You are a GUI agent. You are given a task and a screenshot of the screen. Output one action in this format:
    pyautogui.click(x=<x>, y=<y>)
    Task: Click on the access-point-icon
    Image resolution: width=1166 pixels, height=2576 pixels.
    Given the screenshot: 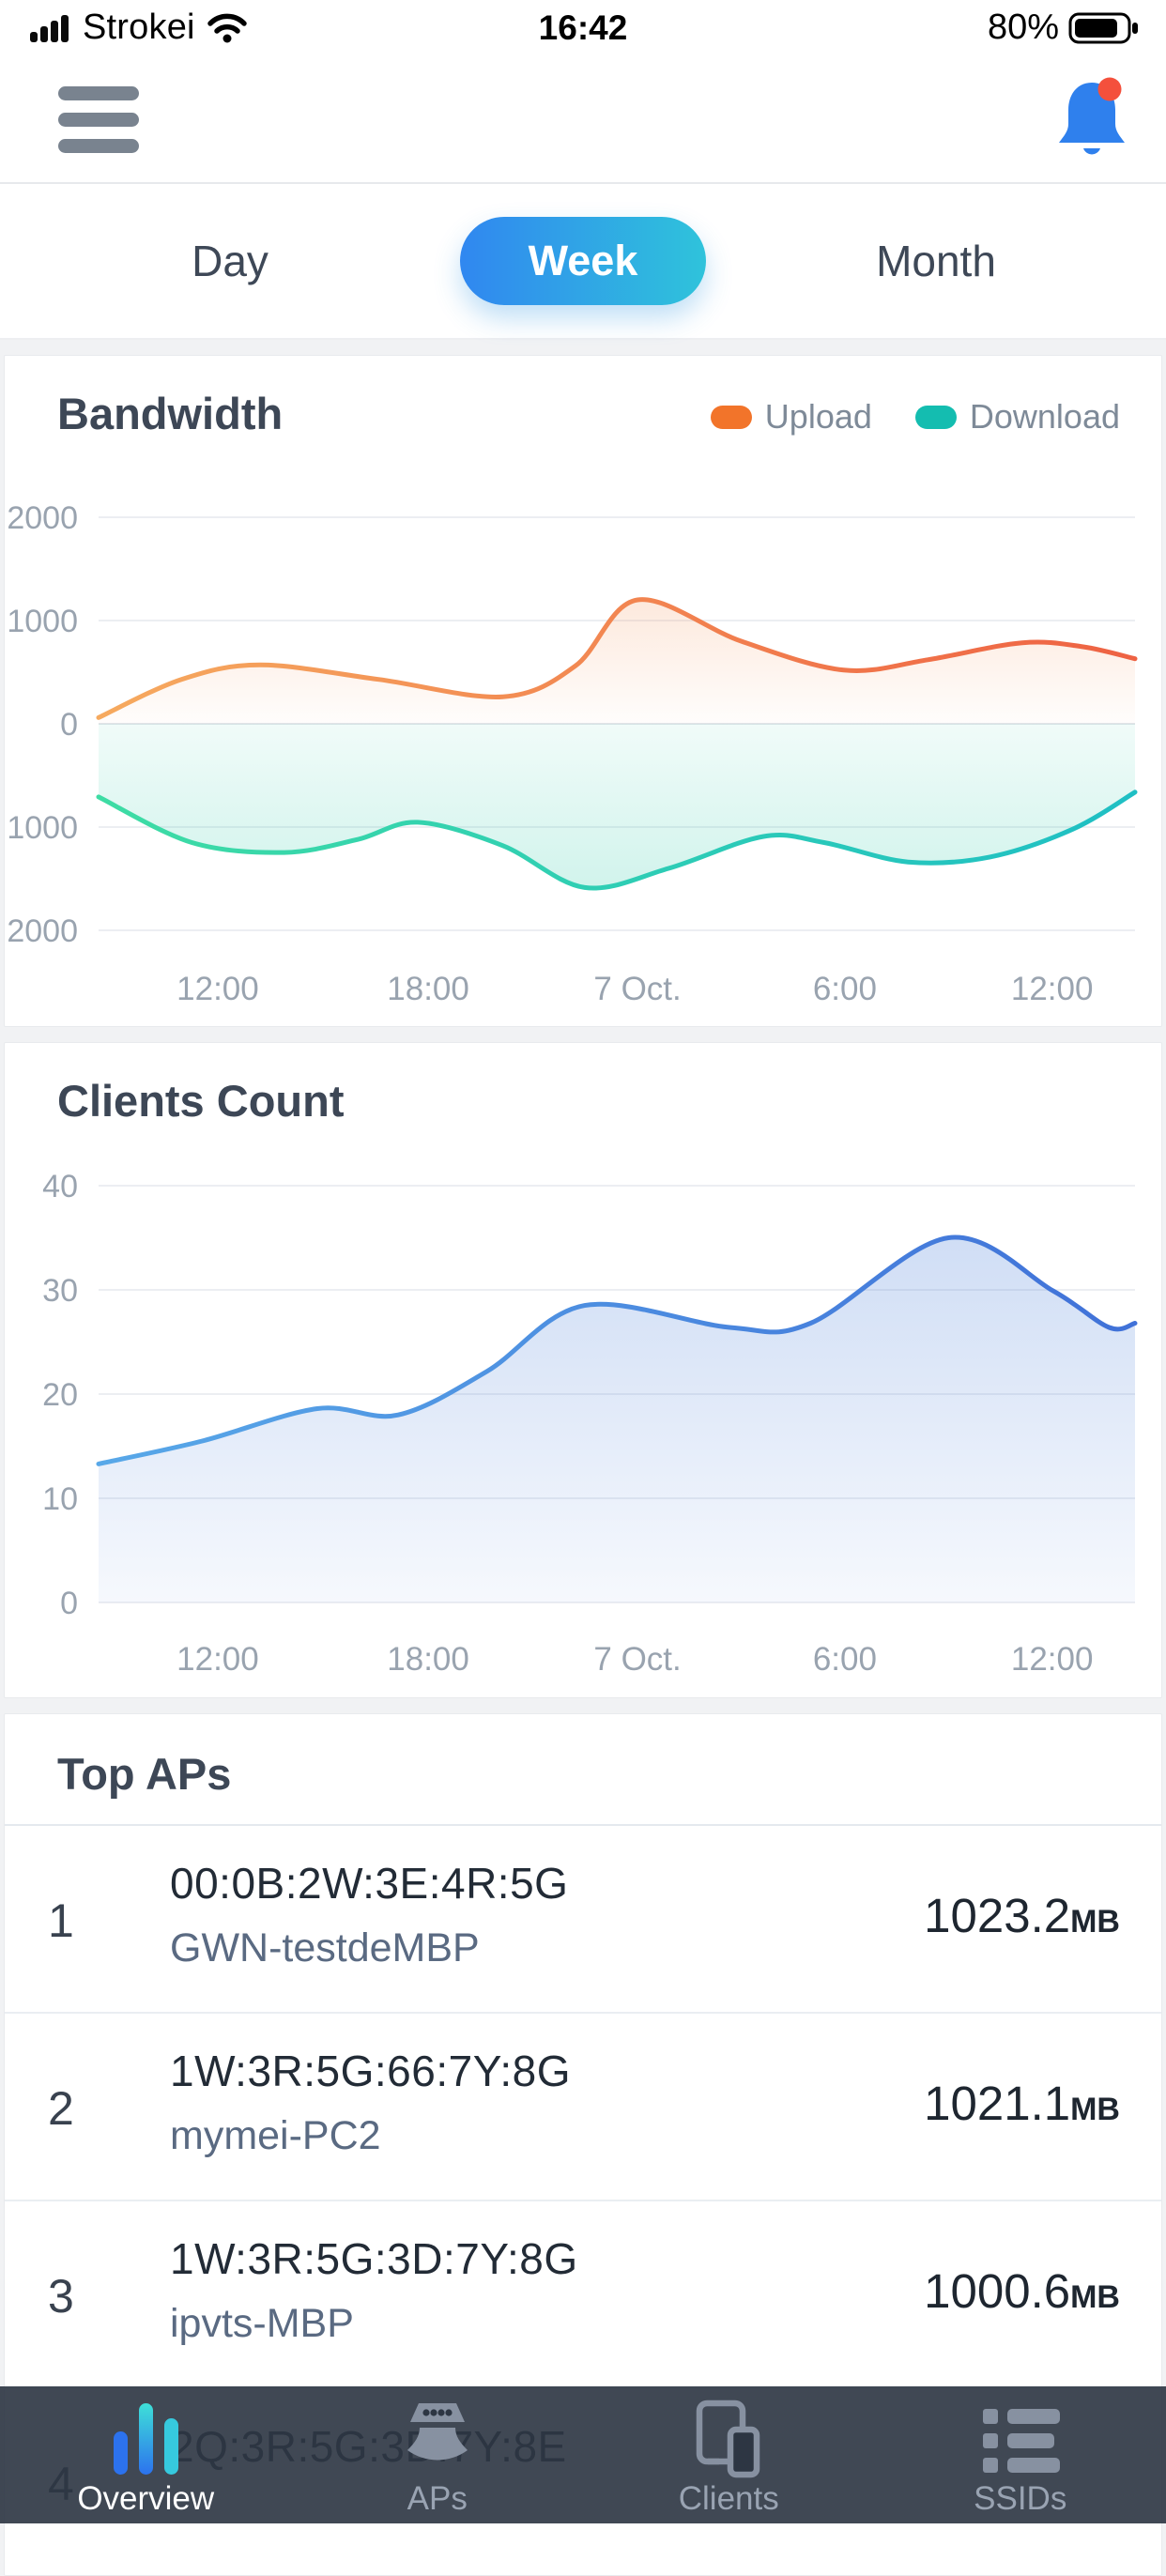 What is the action you would take?
    pyautogui.click(x=437, y=2439)
    